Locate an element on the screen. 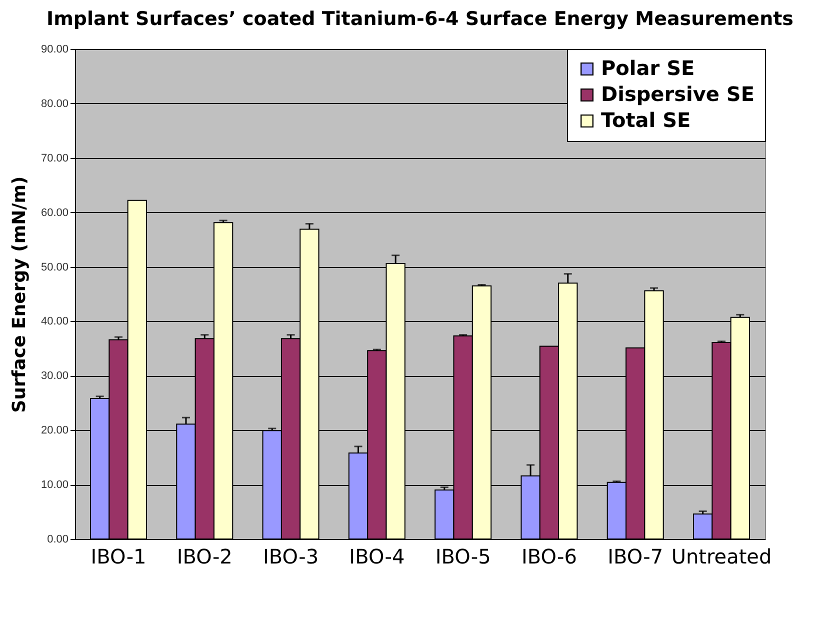 The height and width of the screenshot is (628, 822). y-tick-label: 30.00 is located at coordinates (54, 376).